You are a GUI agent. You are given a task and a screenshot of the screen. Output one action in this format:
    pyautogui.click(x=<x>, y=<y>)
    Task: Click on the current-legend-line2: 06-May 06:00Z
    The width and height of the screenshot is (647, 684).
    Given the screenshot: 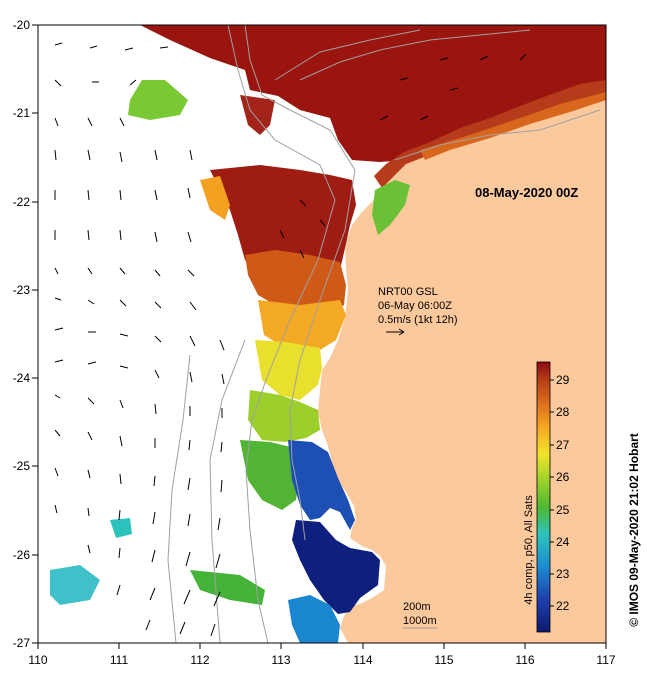 What is the action you would take?
    pyautogui.click(x=415, y=306)
    